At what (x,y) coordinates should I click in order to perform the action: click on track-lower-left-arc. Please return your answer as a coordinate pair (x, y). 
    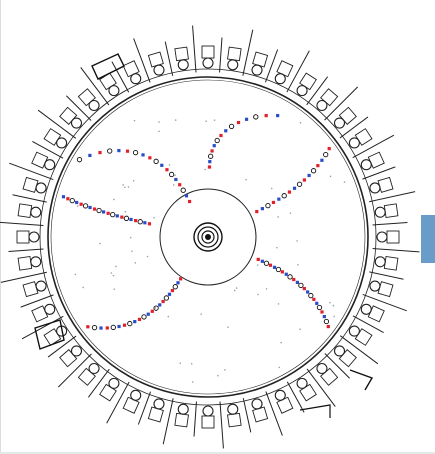
    Looking at the image, I should click on (134, 304).